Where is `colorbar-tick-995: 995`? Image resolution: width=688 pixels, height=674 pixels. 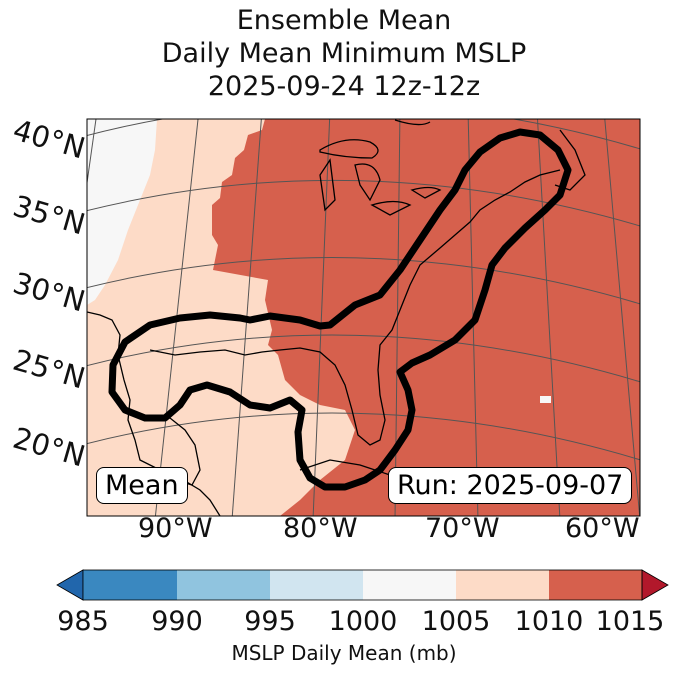
colorbar-tick-995: 995 is located at coordinates (270, 621).